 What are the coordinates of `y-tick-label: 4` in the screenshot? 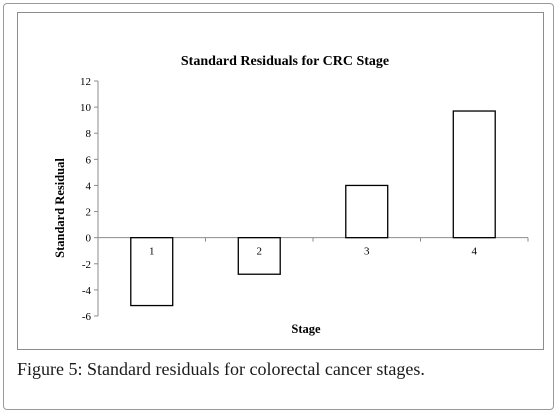 It's located at (89, 186).